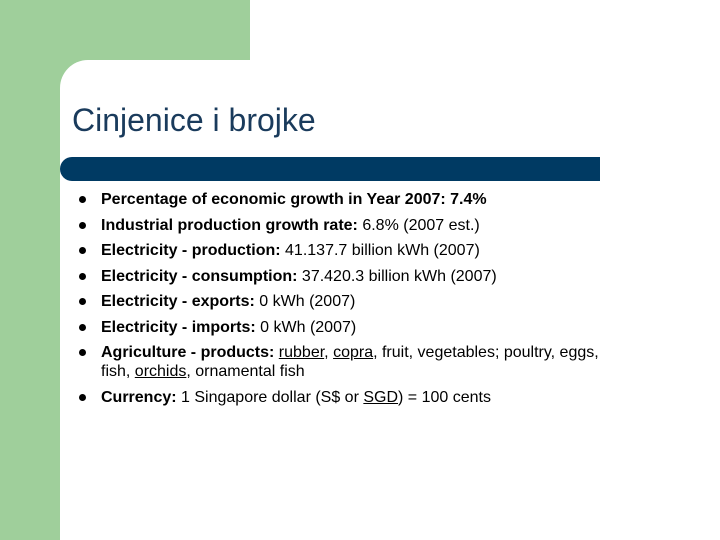 Image resolution: width=720 pixels, height=540 pixels. I want to click on bullet-label: Industrial production growth rate:, so click(229, 225).